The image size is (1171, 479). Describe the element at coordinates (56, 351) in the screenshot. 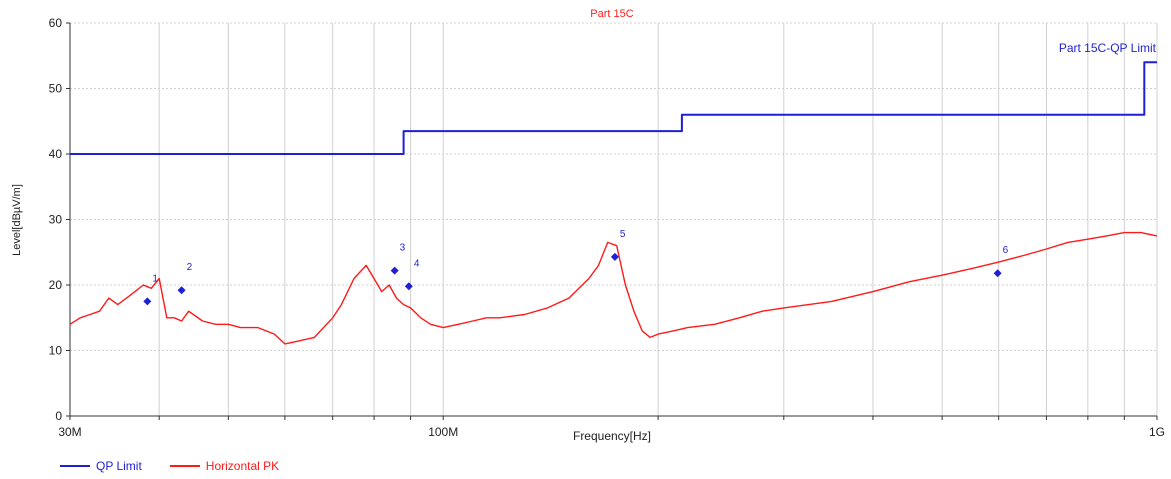

I see `y-tick-label: 10` at that location.